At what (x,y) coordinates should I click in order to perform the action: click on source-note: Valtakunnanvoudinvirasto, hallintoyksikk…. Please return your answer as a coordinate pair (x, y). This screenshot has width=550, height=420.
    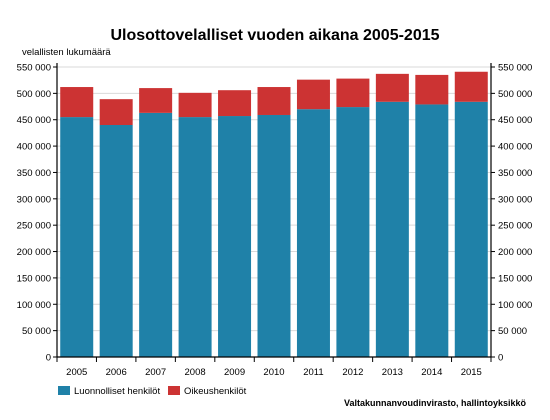
    Looking at the image, I should click on (435, 403).